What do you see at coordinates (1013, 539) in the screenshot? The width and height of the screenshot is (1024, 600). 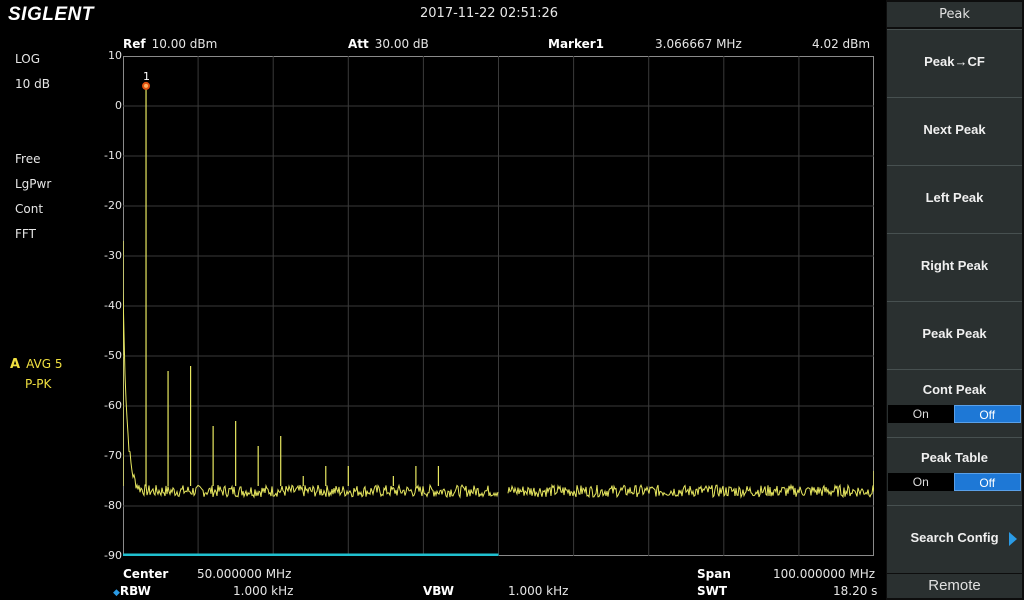 I see `submenu-arrow-icon` at bounding box center [1013, 539].